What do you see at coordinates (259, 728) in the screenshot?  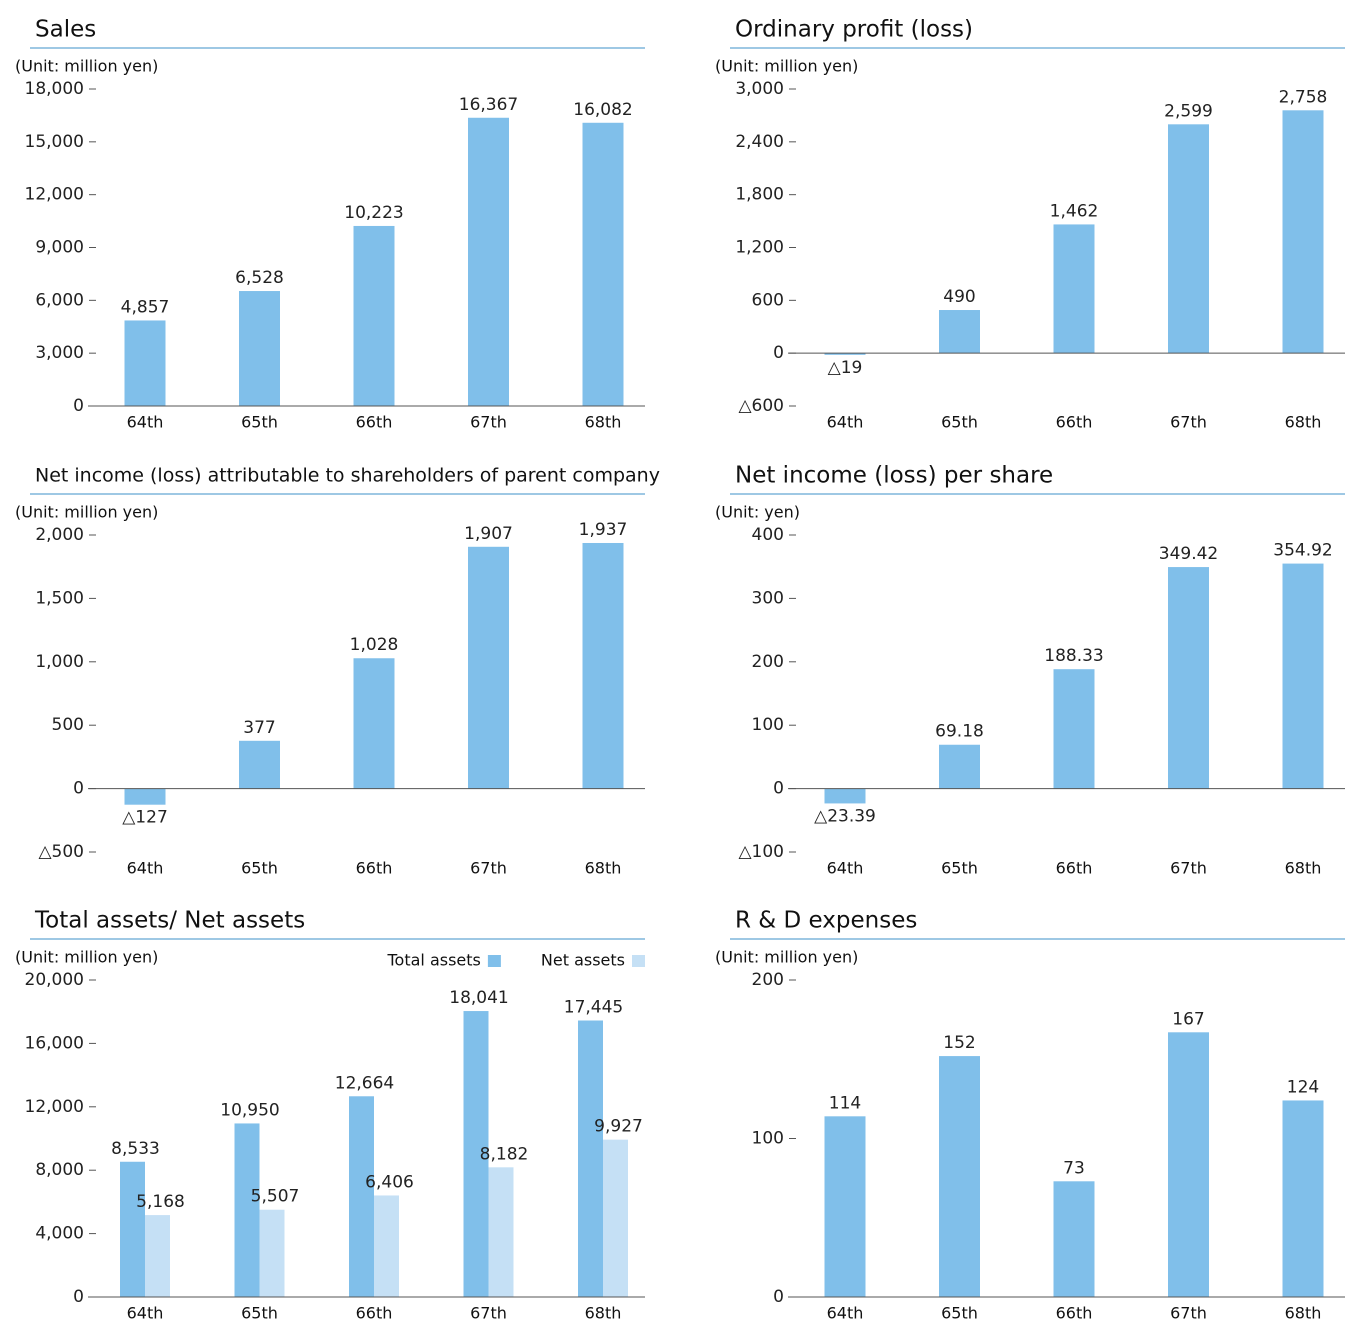 I see `value-label: 377` at bounding box center [259, 728].